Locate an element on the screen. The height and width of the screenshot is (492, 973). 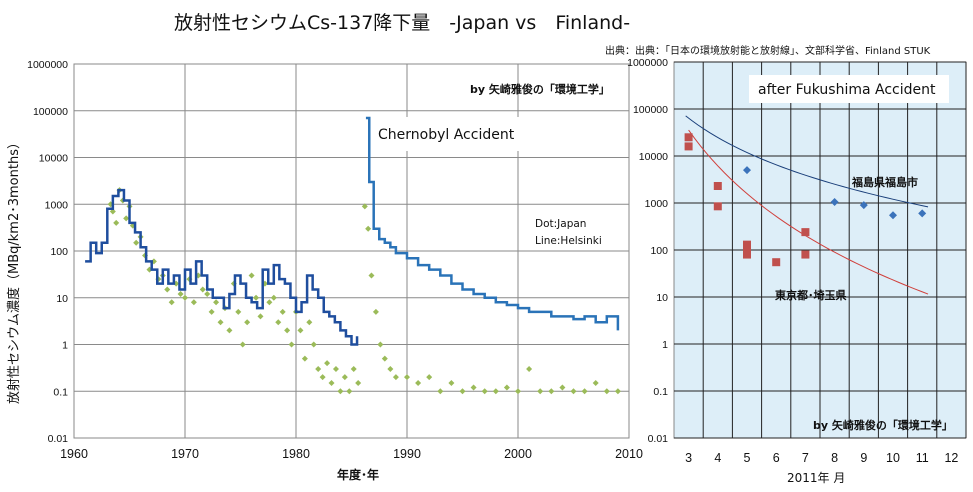
left-x-tick-label: 2010 is located at coordinates (629, 454).